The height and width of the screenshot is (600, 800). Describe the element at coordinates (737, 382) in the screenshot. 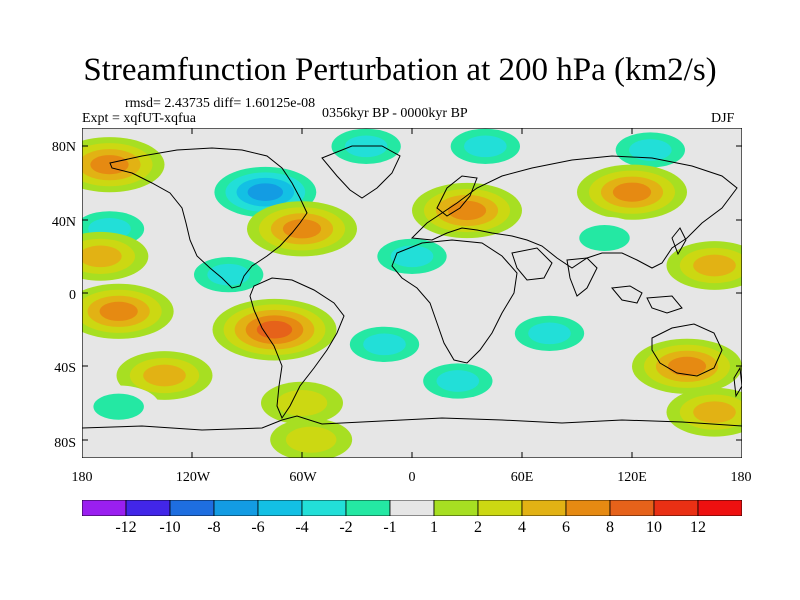

I see `coastline-new-zealand` at that location.